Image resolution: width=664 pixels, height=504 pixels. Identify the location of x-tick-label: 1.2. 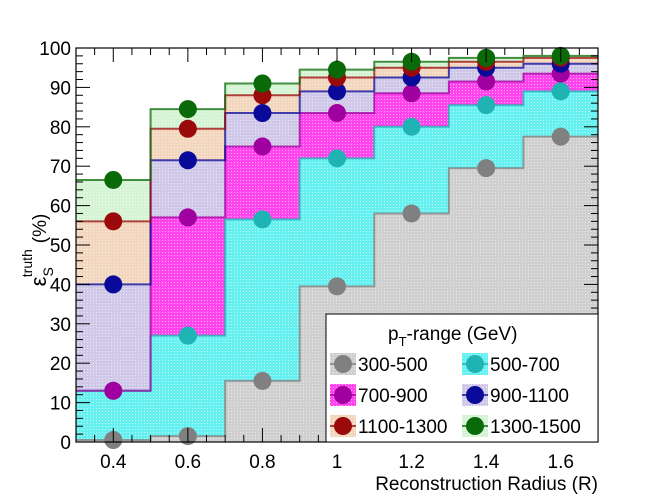
(411, 462).